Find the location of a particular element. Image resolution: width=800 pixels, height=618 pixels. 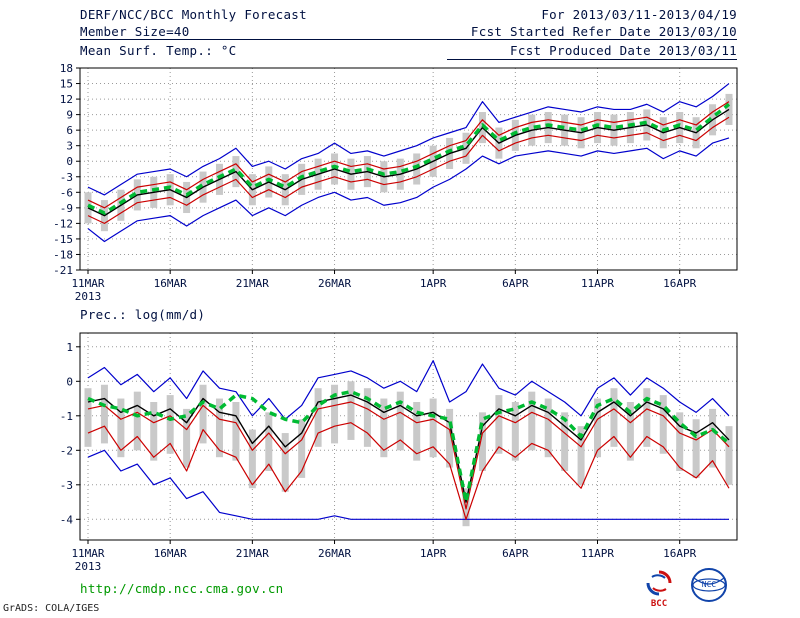

header-divider-right is located at coordinates (592, 59).